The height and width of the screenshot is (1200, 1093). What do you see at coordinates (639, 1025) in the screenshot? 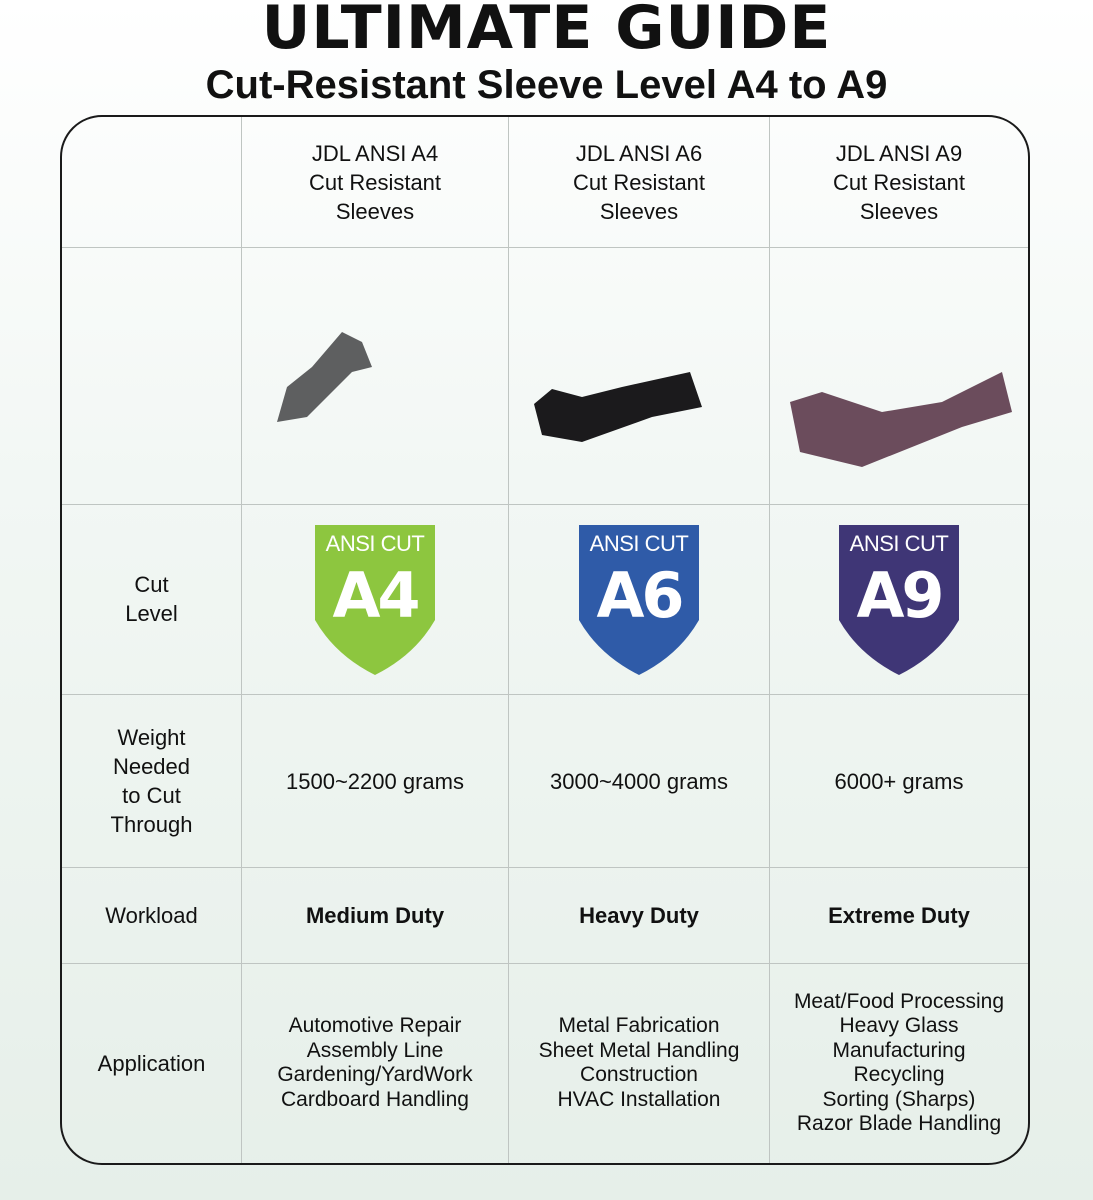
I see `application-item: Metal Fabrication` at bounding box center [639, 1025].